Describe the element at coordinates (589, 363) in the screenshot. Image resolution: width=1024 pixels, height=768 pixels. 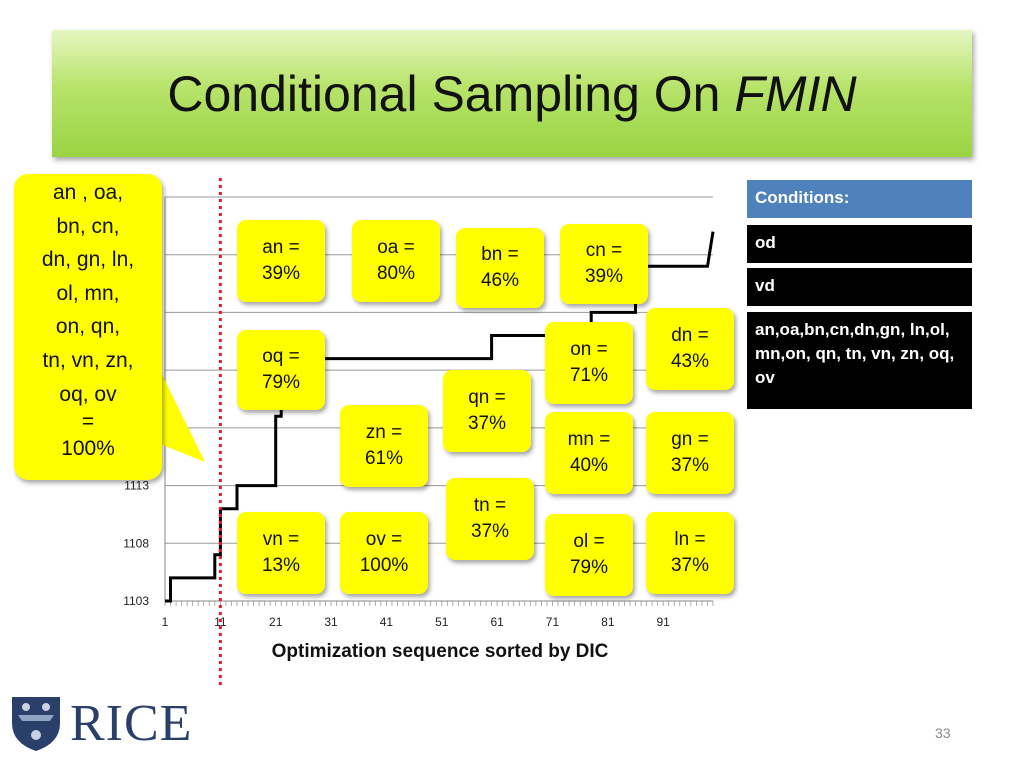
I see `bubble-on: on = 71%` at that location.